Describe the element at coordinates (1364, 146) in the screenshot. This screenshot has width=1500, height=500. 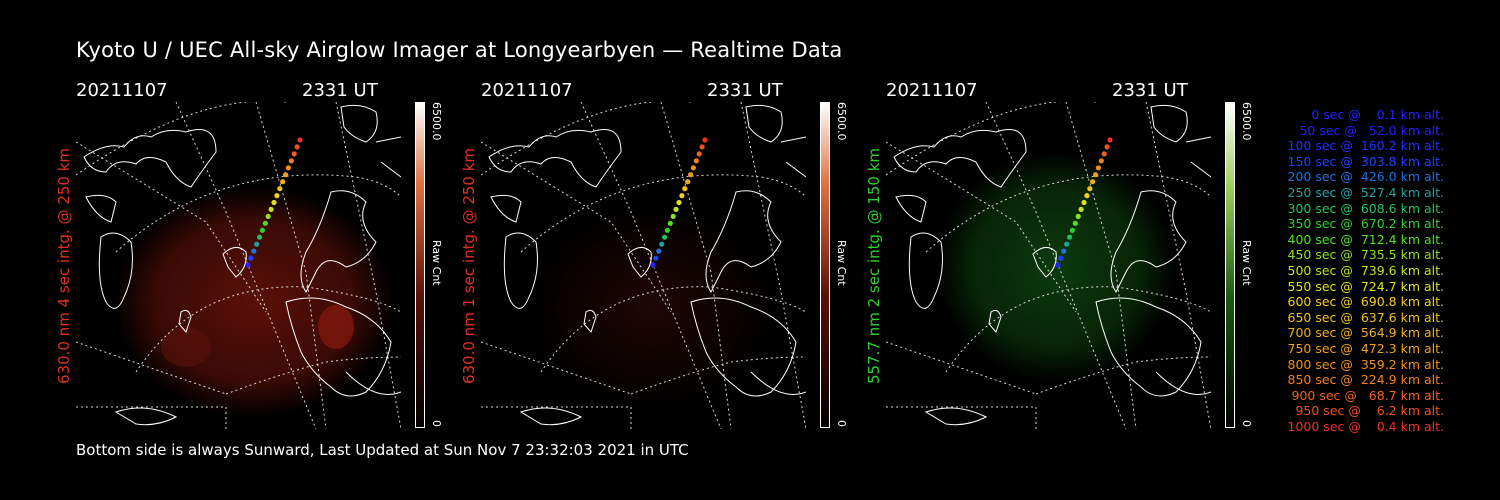
I see `legend-entry: 100 sec @ 160.2 km alt.` at that location.